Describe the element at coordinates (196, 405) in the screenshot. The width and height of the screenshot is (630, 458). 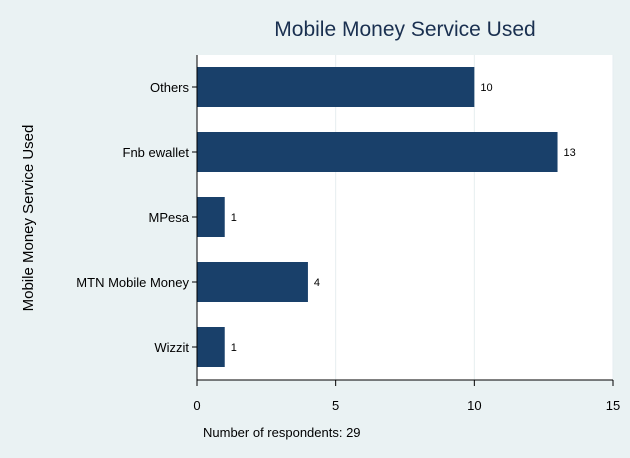
I see `x-tick-label: 0` at that location.